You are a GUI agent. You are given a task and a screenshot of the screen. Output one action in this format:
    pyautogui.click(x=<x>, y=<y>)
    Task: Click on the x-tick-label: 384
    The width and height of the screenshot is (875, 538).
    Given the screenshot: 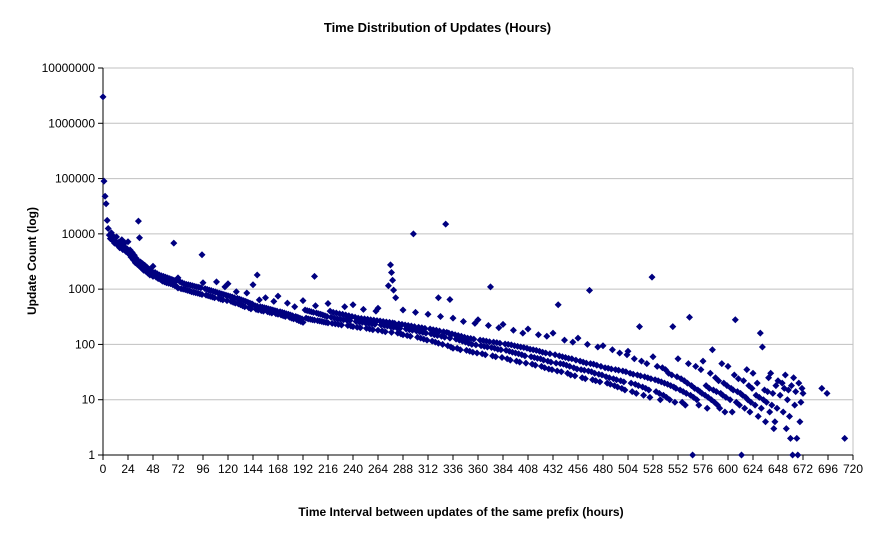 What is the action you would take?
    pyautogui.click(x=503, y=469)
    